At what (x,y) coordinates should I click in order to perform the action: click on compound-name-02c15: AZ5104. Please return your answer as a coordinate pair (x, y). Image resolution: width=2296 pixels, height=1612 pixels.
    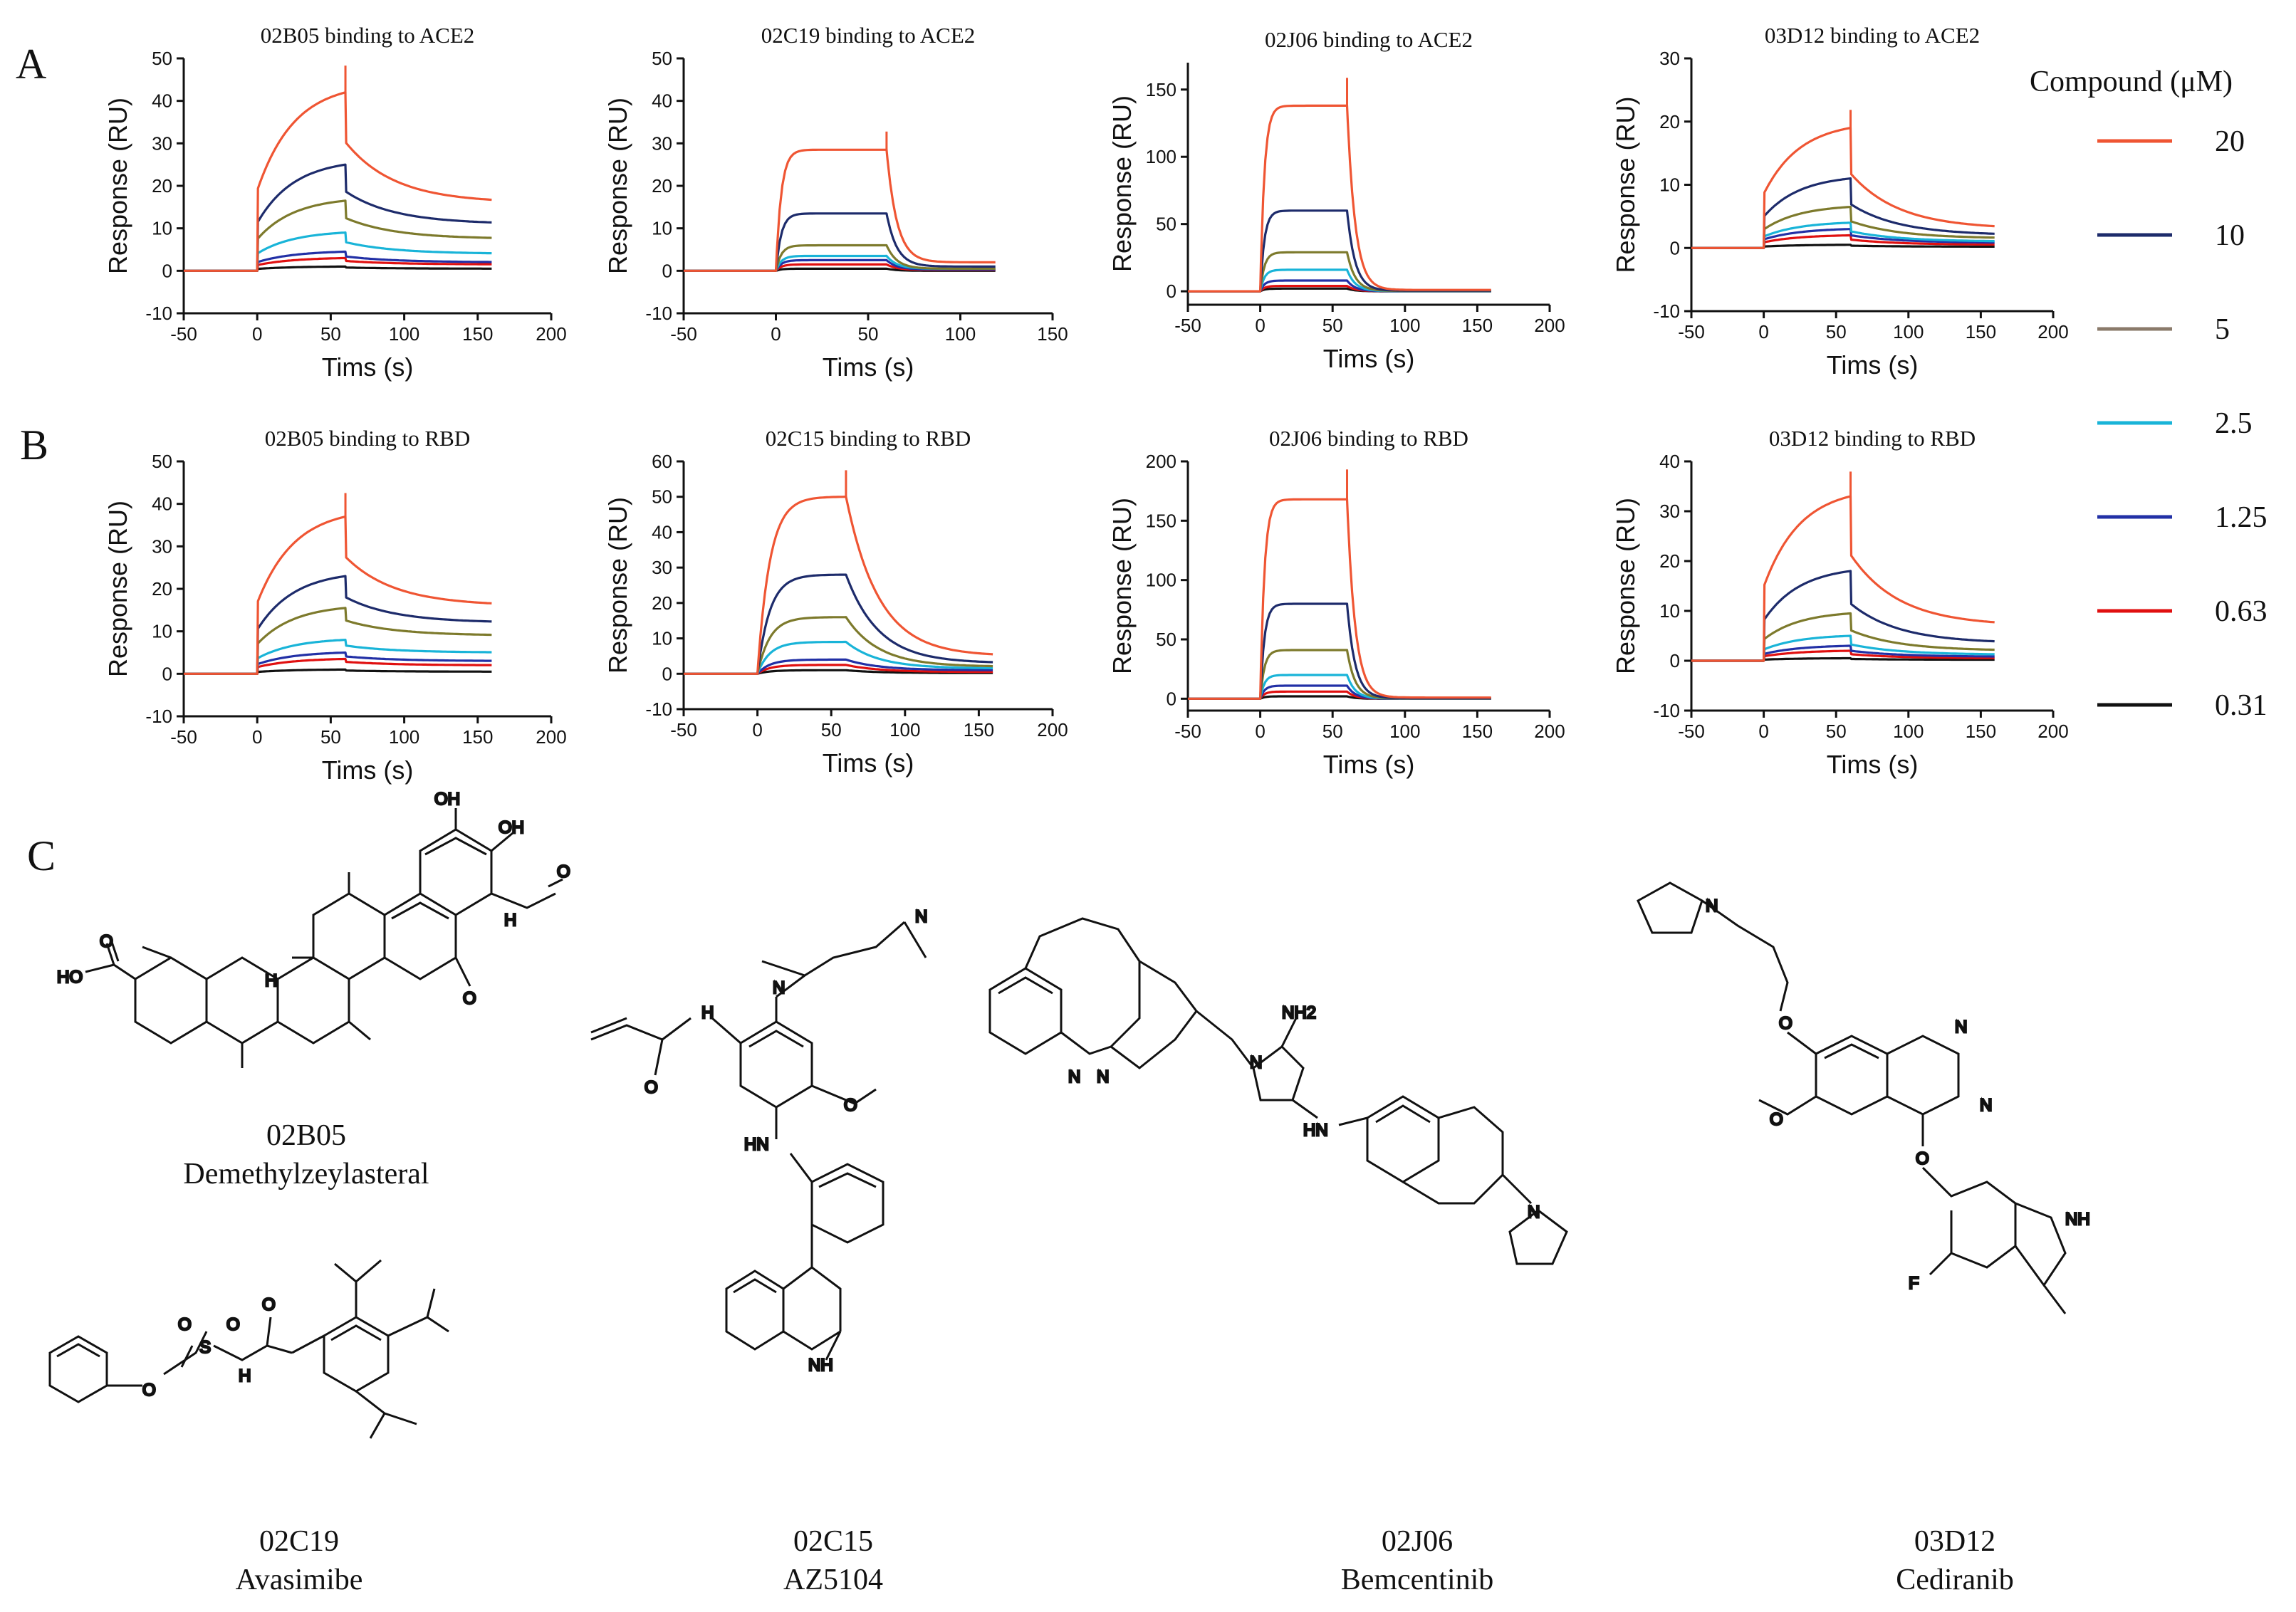
    Looking at the image, I should click on (833, 1580).